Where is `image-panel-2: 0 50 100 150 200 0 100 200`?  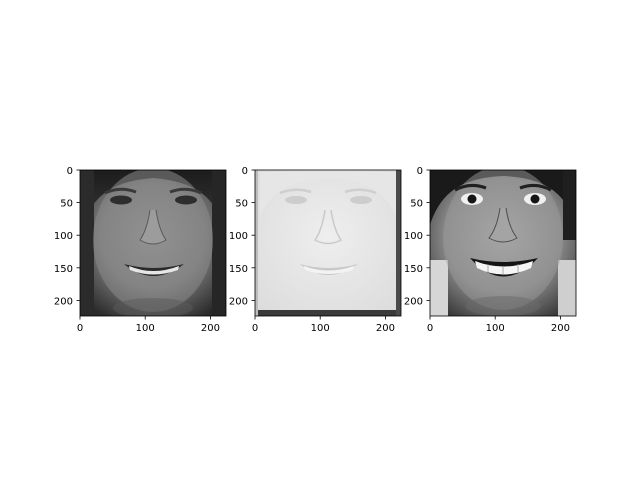
image-panel-2: 0 50 100 150 200 0 100 200 is located at coordinates (315, 250).